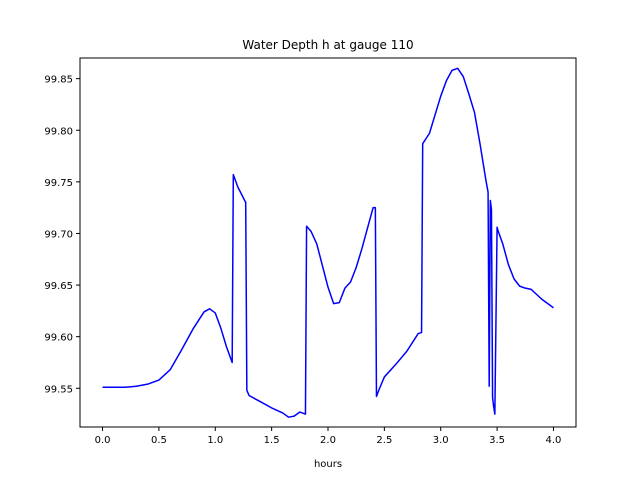 This screenshot has height=480, width=640. Describe the element at coordinates (58, 80) in the screenshot. I see `y-tick-label: 99.85` at that location.